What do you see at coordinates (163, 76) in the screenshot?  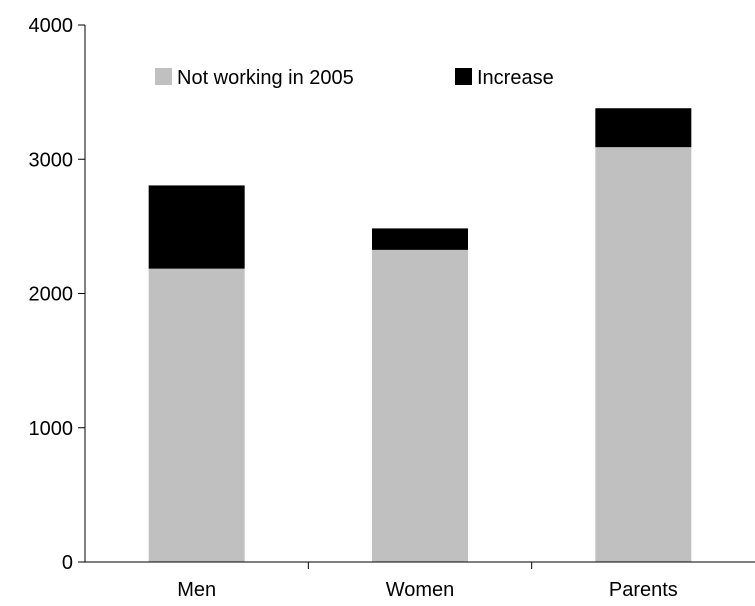 I see `legend-swatch-not-working` at bounding box center [163, 76].